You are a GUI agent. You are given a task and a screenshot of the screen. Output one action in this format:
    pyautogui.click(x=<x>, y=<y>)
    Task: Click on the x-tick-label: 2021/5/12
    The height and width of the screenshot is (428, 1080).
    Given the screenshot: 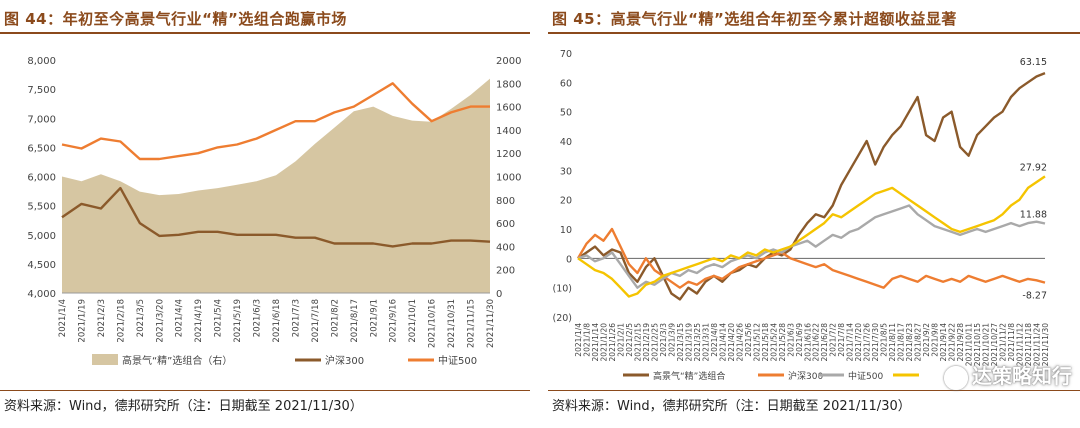 What is the action you would take?
    pyautogui.click(x=756, y=342)
    